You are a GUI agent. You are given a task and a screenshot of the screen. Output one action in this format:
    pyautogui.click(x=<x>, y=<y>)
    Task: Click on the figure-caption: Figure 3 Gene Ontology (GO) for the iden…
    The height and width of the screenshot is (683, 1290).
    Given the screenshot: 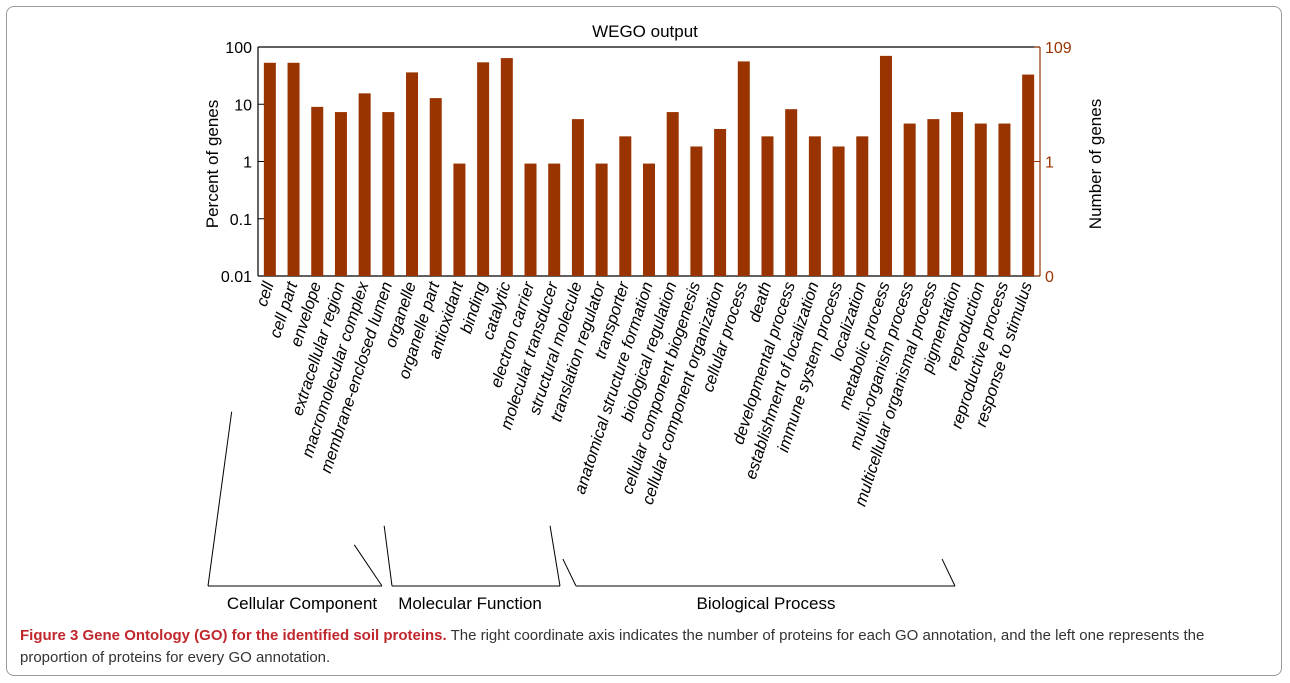 What is the action you would take?
    pyautogui.click(x=645, y=647)
    